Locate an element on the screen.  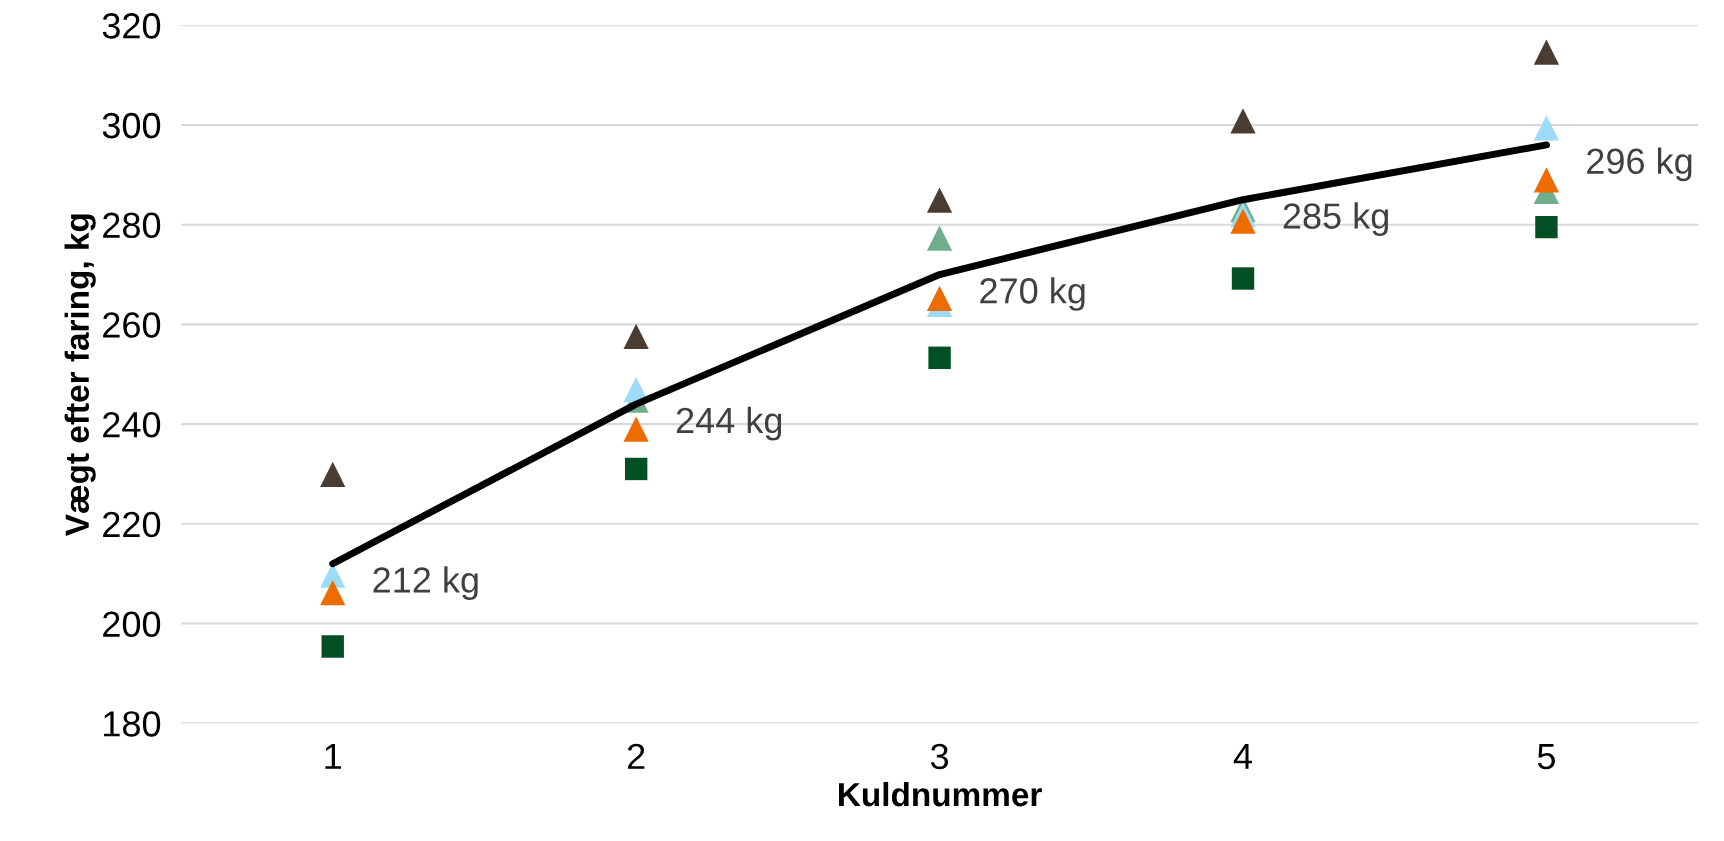
data-label: 296 kg is located at coordinates (1639, 164).